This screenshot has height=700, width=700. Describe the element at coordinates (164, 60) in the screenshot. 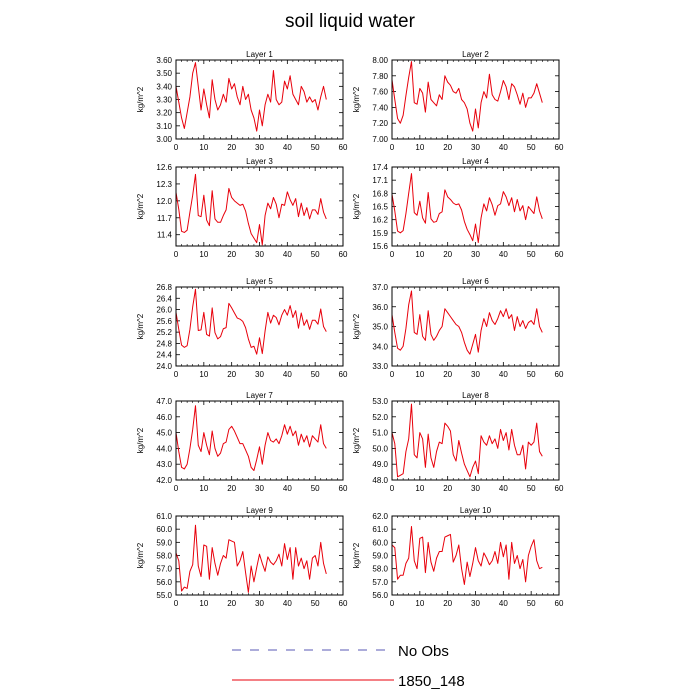

I see `y-tick-label: 3.60` at that location.